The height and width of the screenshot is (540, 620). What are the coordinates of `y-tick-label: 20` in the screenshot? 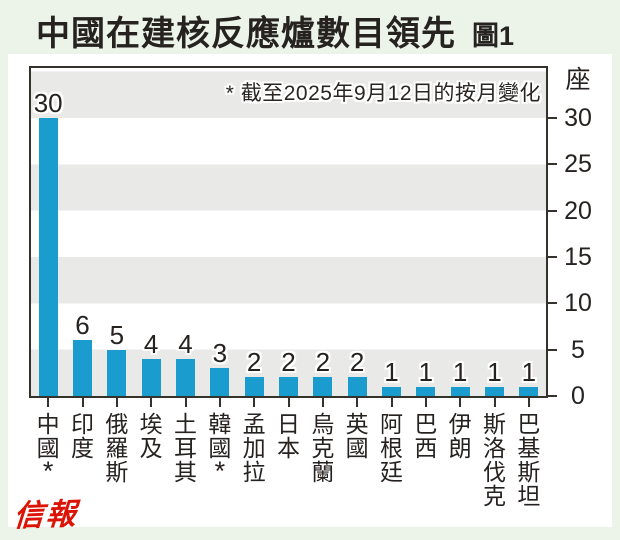 It's located at (578, 210).